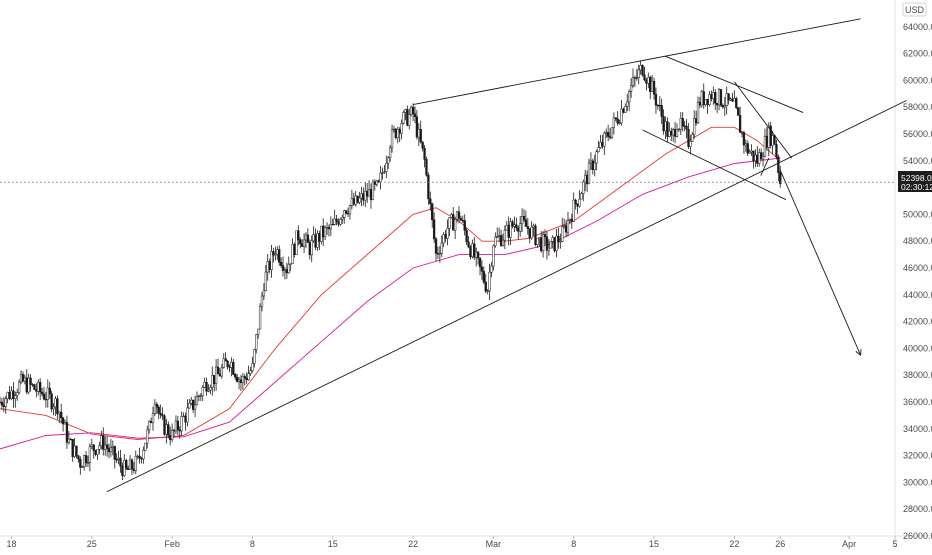 Image resolution: width=932 pixels, height=555 pixels. What do you see at coordinates (917, 27) in the screenshot?
I see `price-tick-label: 64000.0` at bounding box center [917, 27].